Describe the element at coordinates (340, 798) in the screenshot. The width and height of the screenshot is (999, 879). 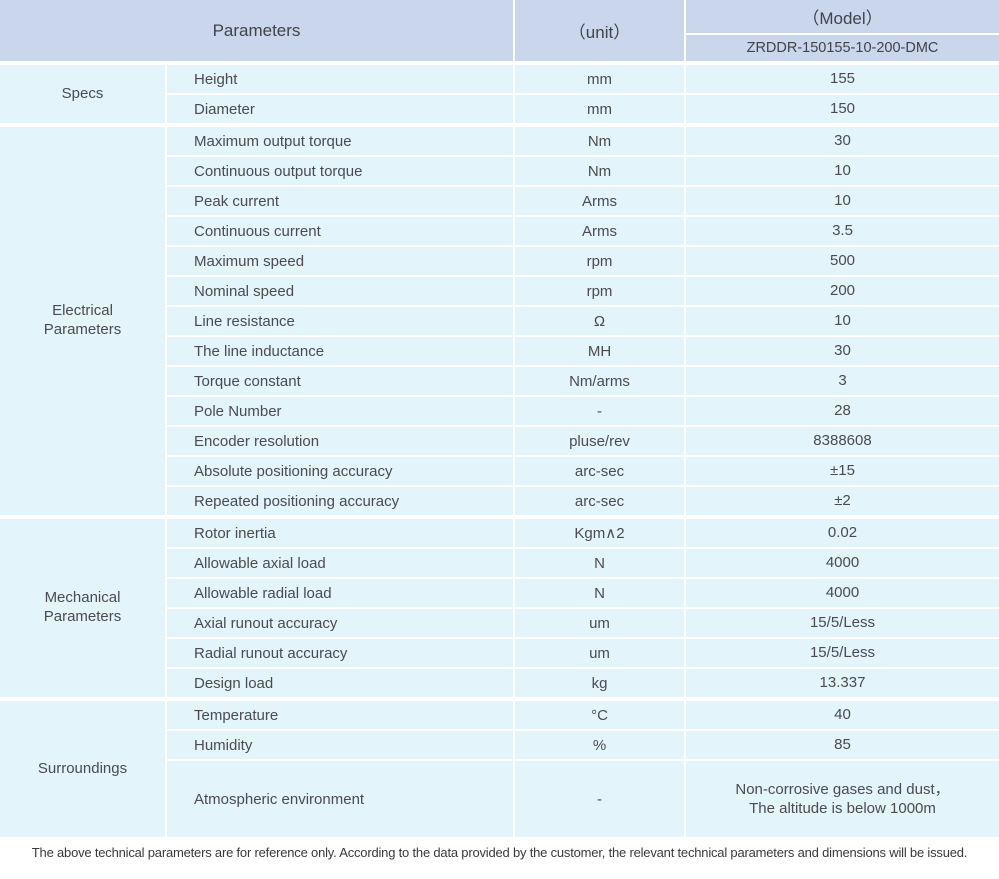
I see `parameter-cell: Atmospheric environment` at that location.